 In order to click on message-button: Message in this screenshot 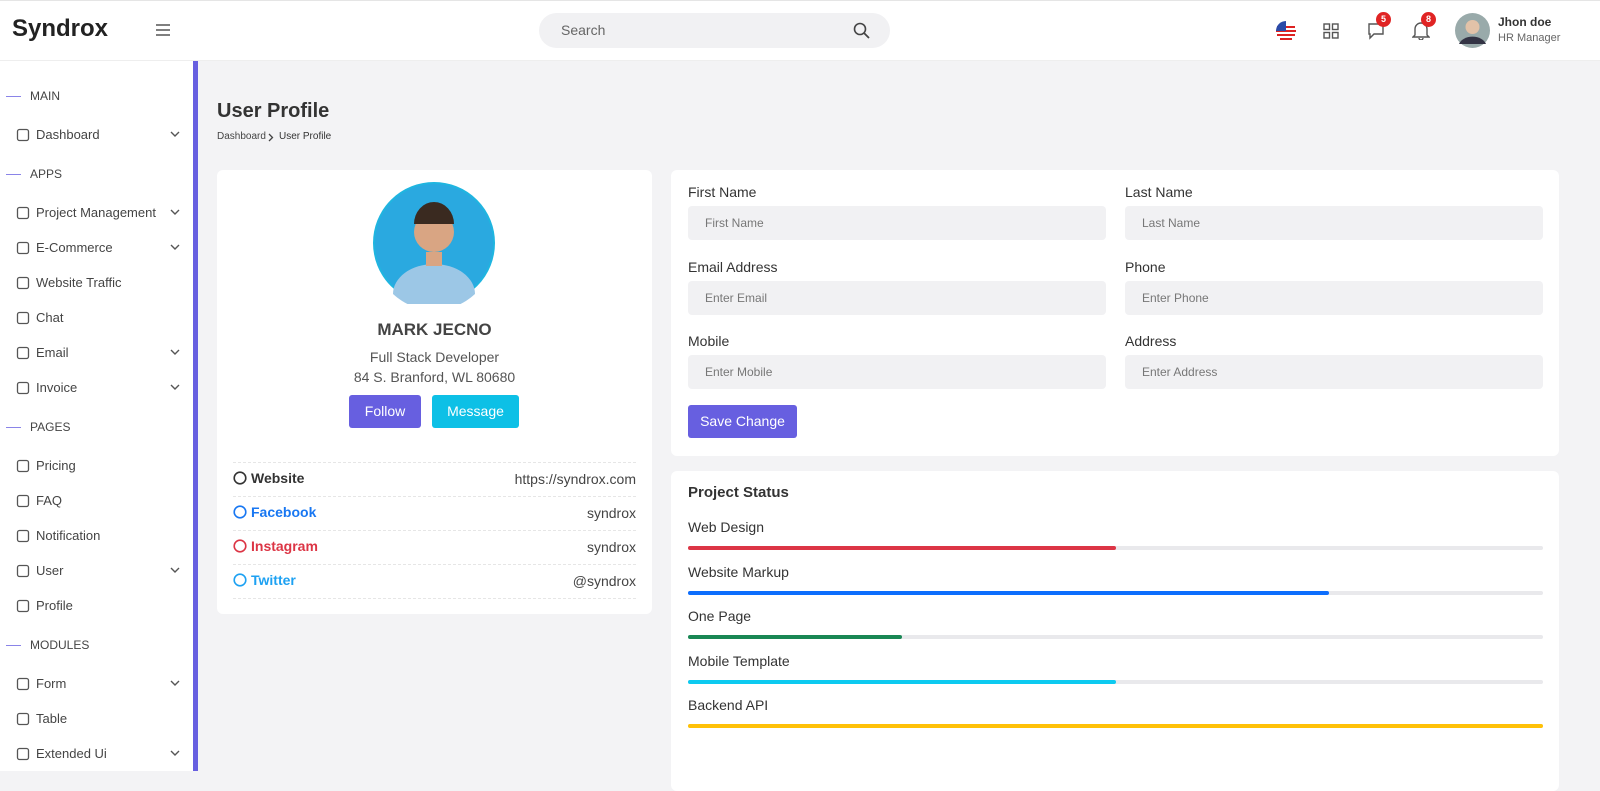, I will do `click(475, 411)`.